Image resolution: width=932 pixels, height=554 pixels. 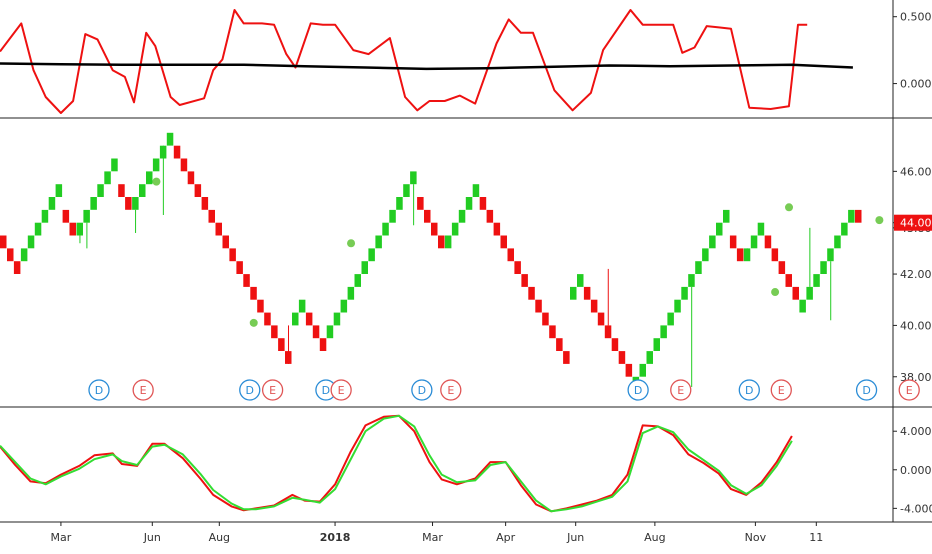 I want to click on series-line-slow, so click(x=426, y=66).